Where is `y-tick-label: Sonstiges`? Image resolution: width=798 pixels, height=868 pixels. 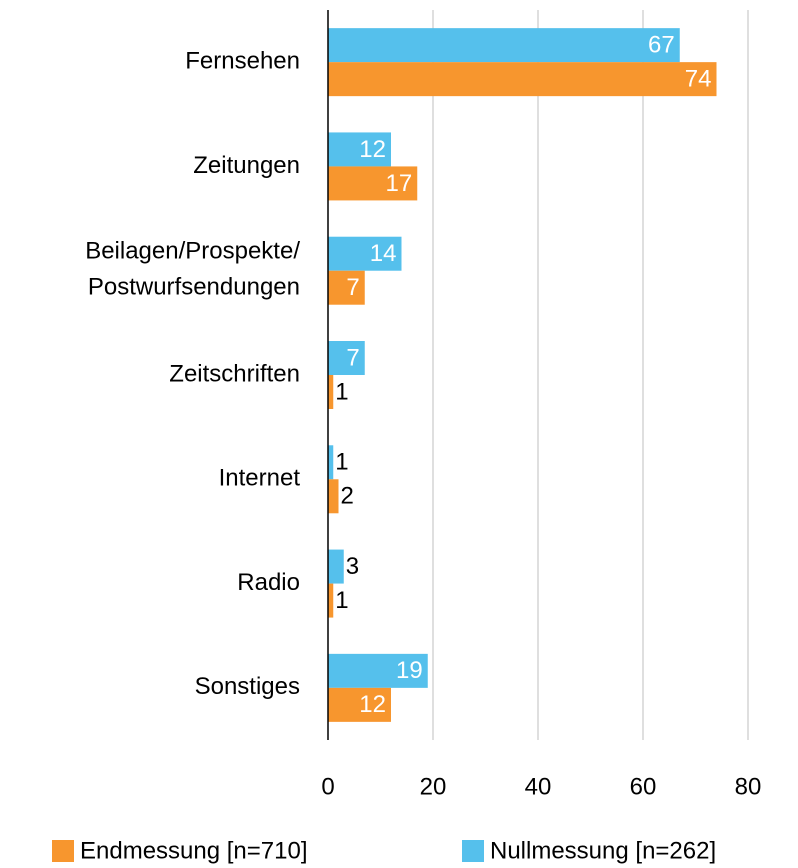 y-tick-label: Sonstiges is located at coordinates (247, 686).